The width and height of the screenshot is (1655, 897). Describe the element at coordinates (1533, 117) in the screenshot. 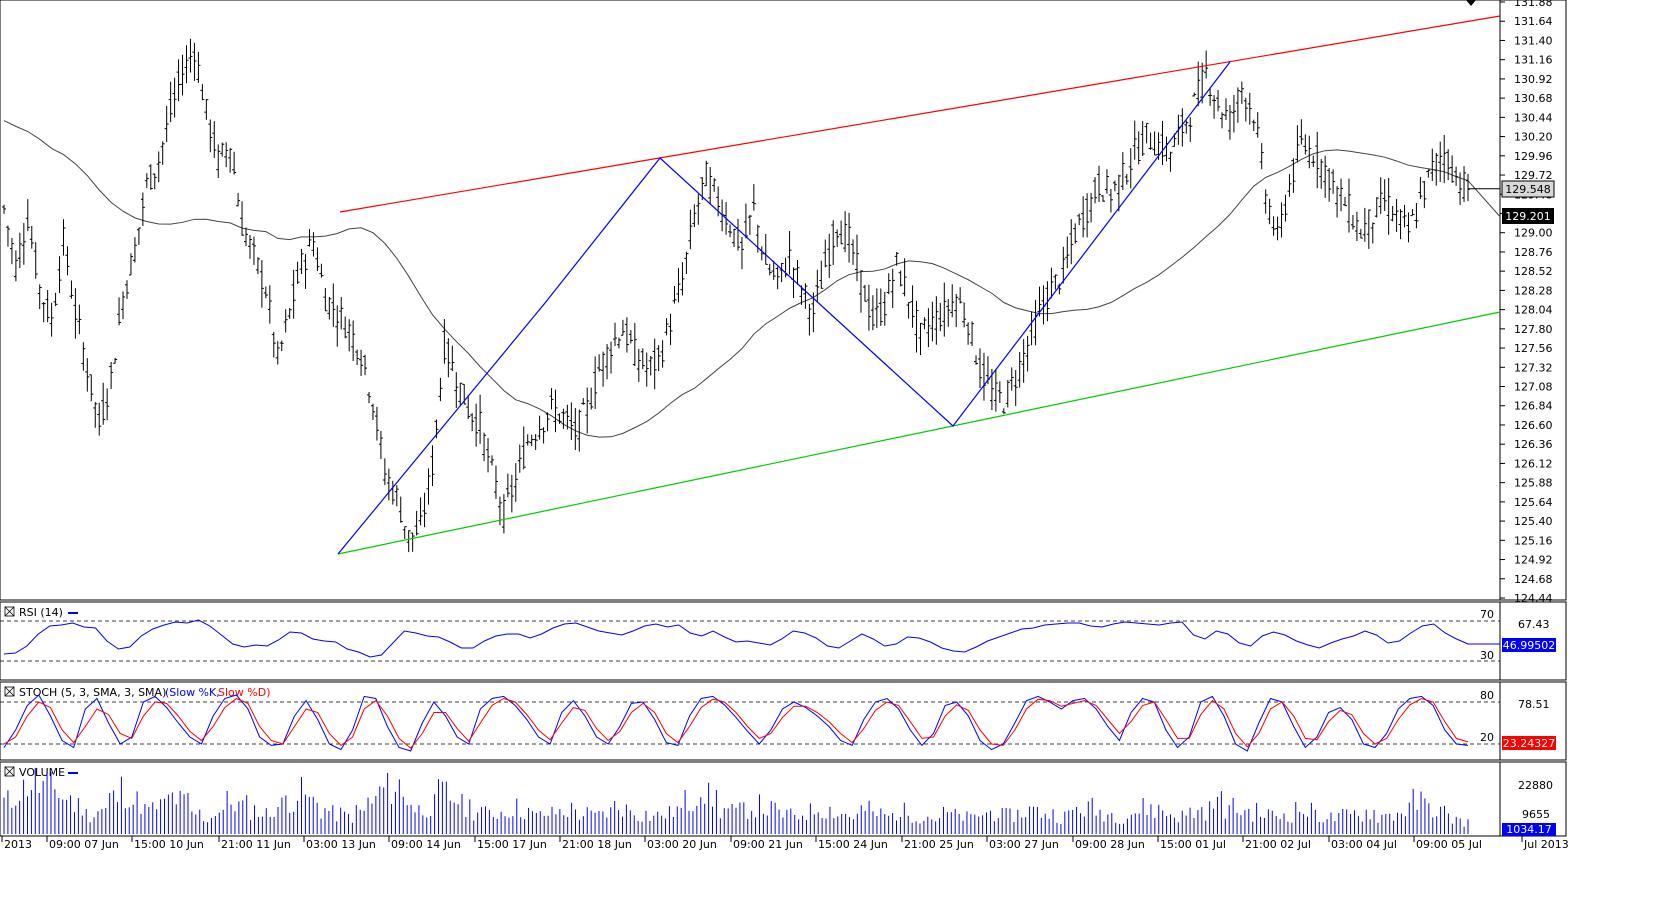

I see `price-tick-label: 130.44` at that location.